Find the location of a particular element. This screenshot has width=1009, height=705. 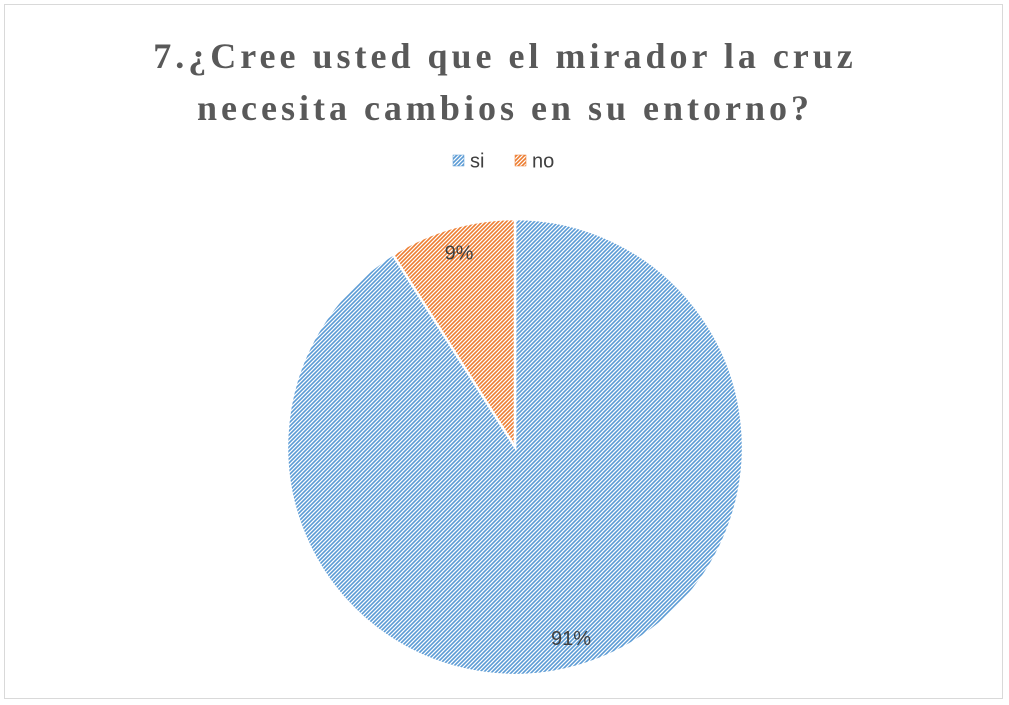

data-label: 91% is located at coordinates (571, 639).